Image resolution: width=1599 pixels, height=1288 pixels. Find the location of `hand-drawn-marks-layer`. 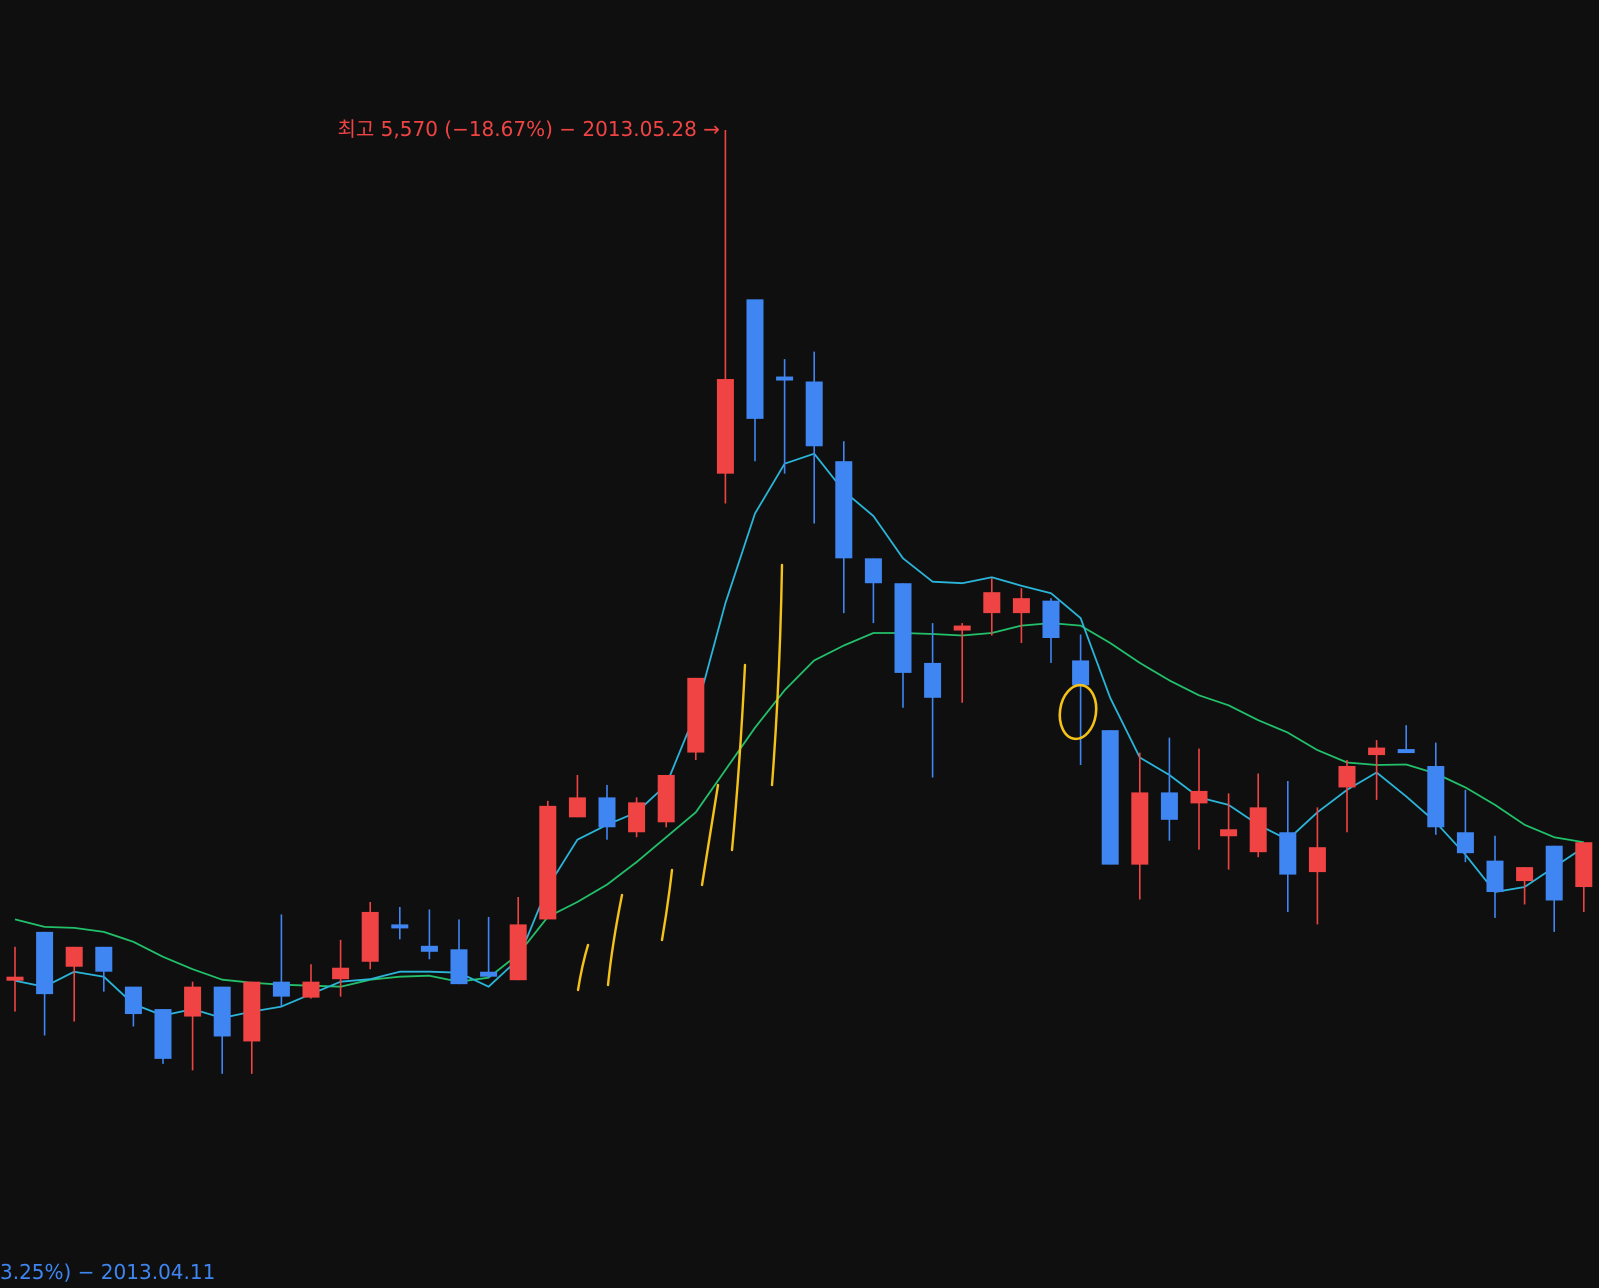

hand-drawn-marks-layer is located at coordinates (837, 777).